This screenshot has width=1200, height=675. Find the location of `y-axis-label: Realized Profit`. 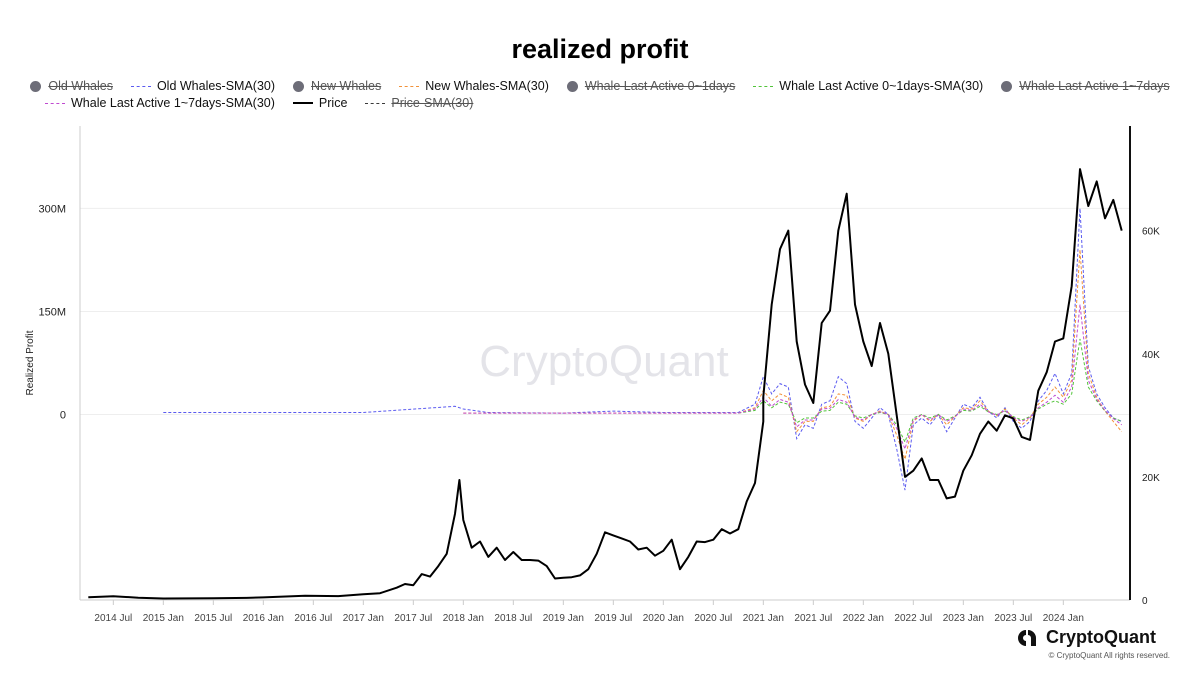

y-axis-label: Realized Profit is located at coordinates (30, 362).